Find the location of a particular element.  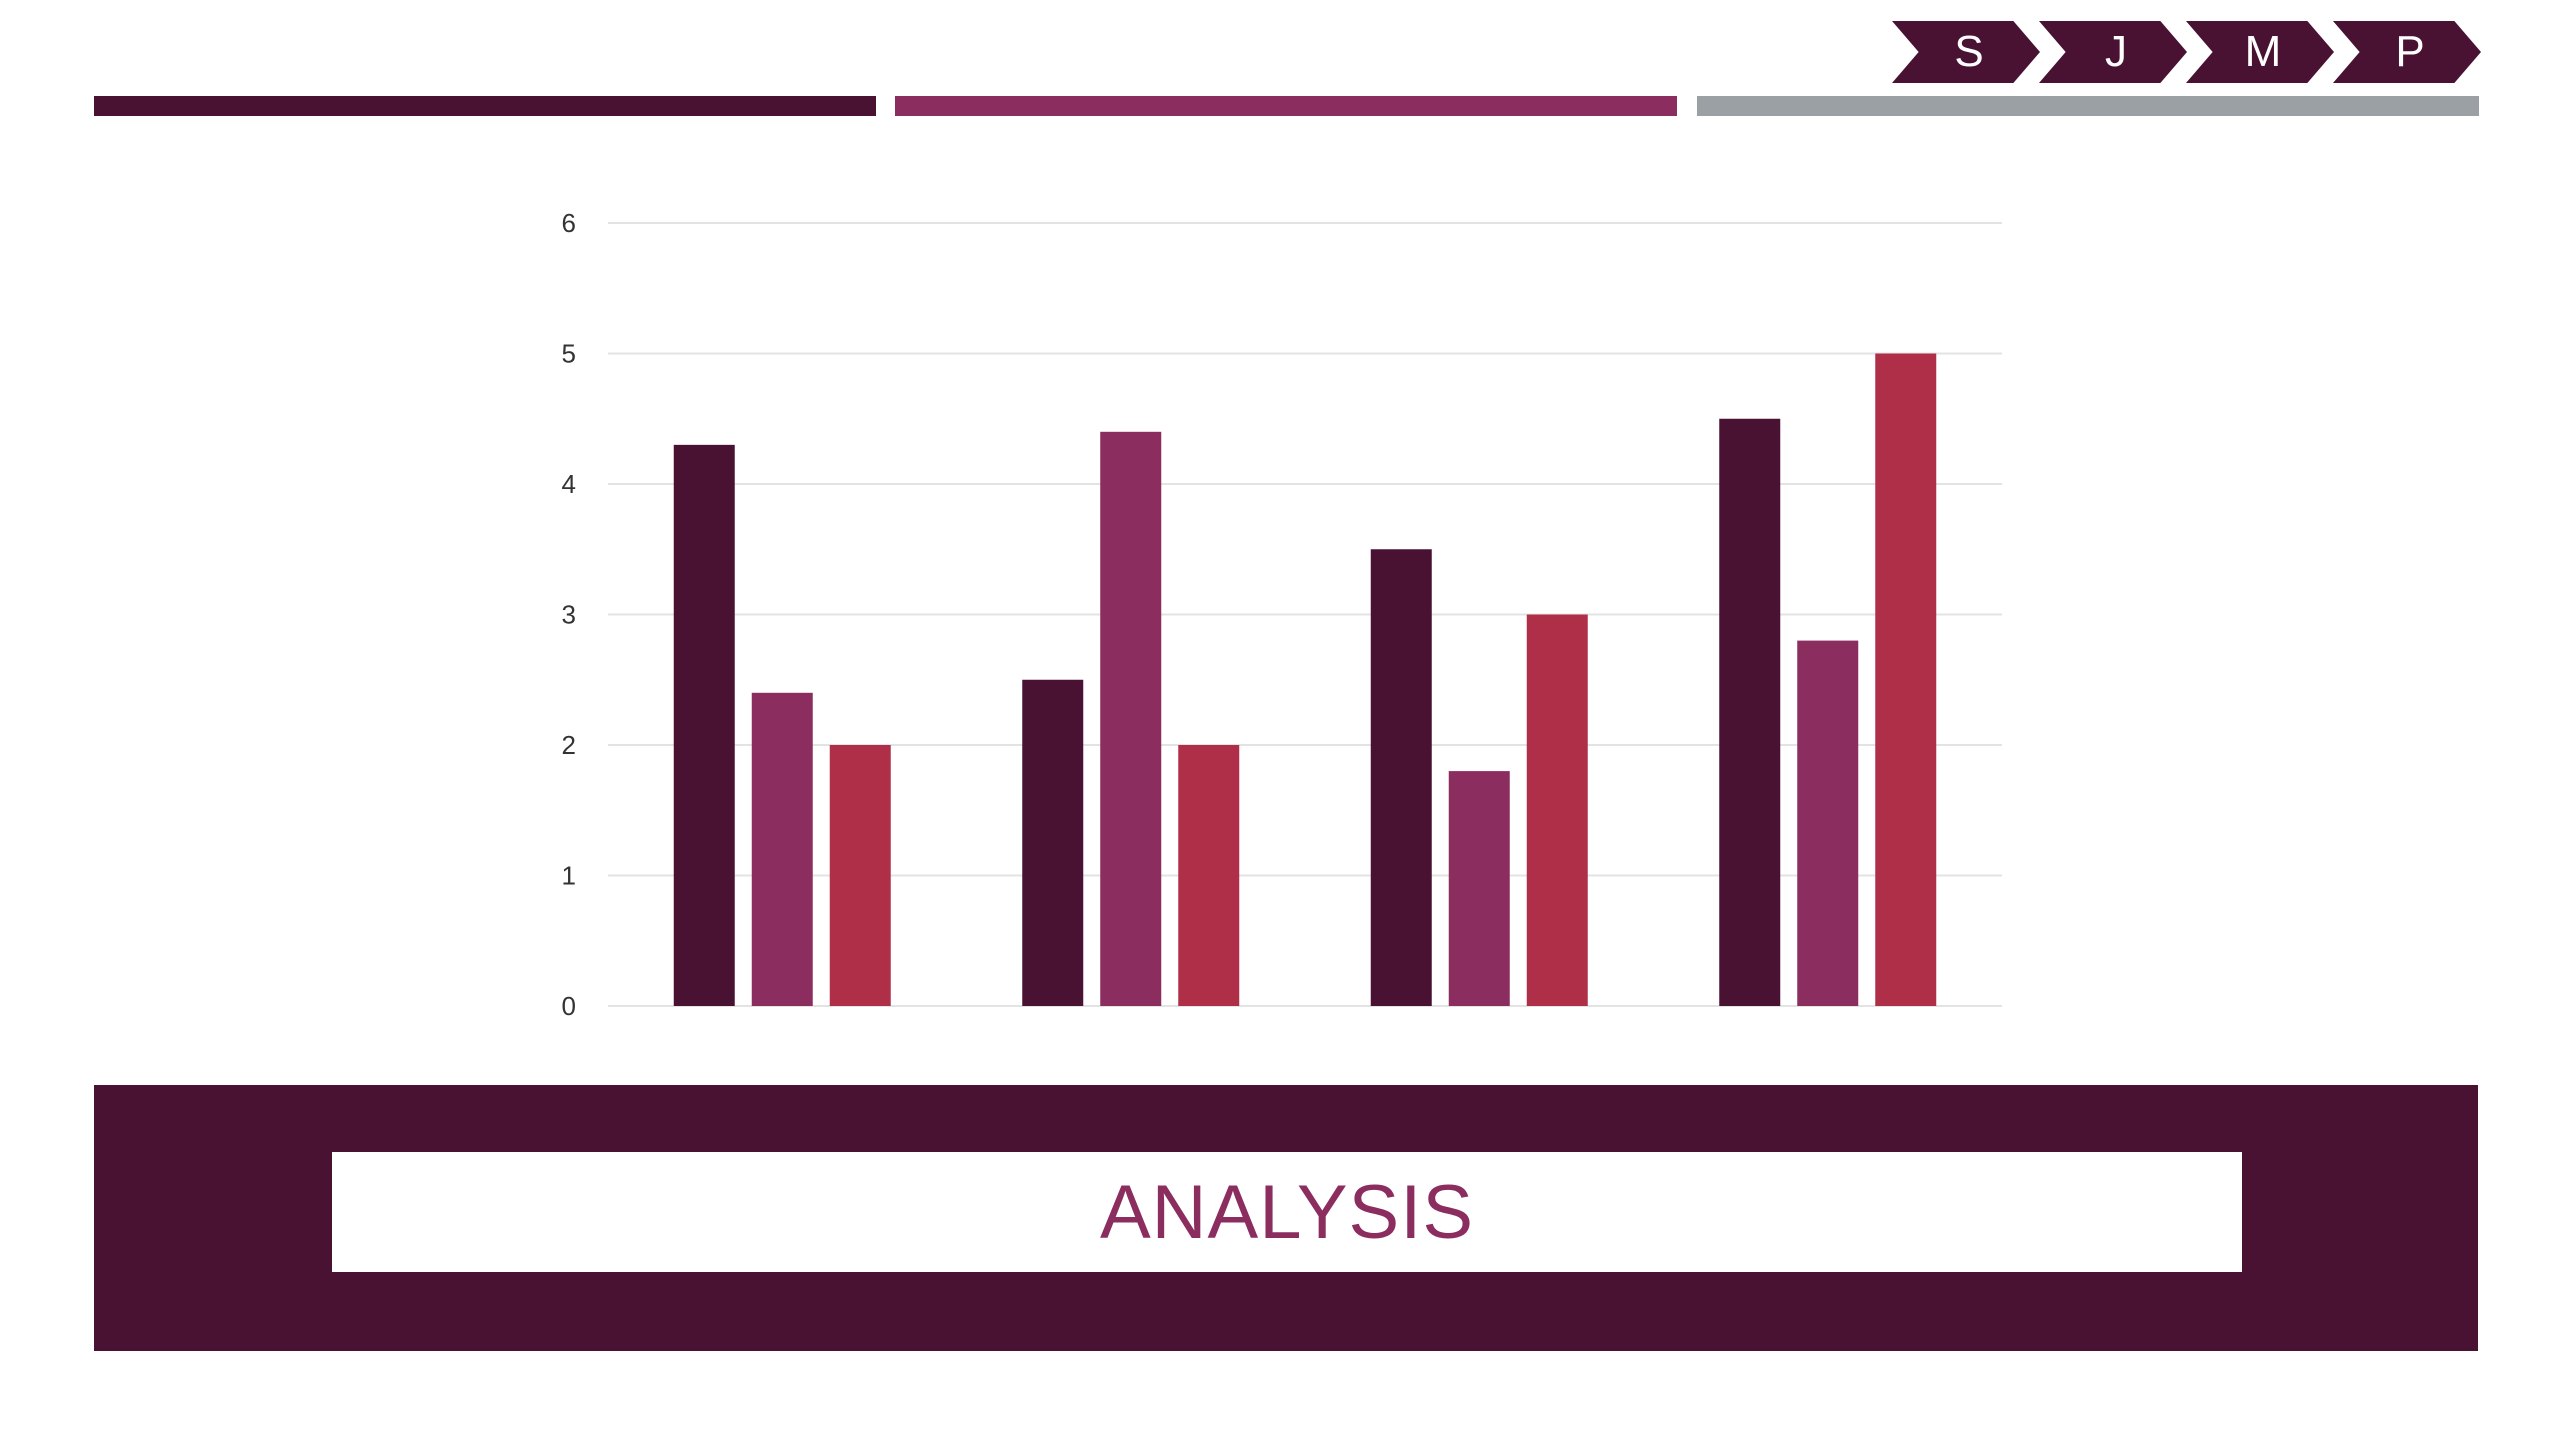

slide-title: ANALYSIS is located at coordinates (1287, 1212).